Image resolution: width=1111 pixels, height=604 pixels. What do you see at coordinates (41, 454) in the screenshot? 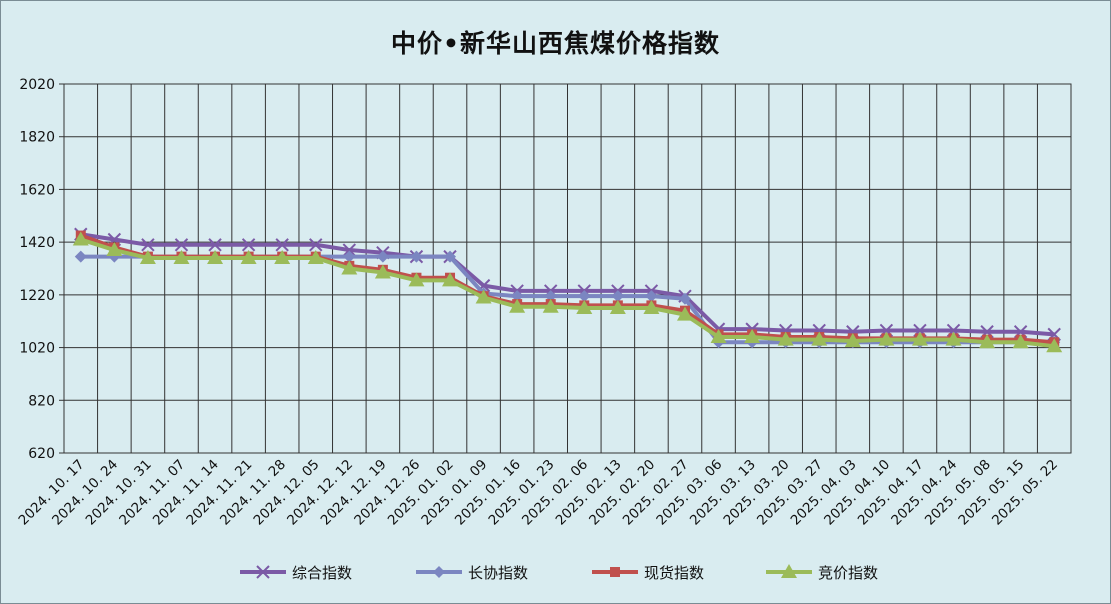
I see `y-tick-label: 620` at bounding box center [41, 454].